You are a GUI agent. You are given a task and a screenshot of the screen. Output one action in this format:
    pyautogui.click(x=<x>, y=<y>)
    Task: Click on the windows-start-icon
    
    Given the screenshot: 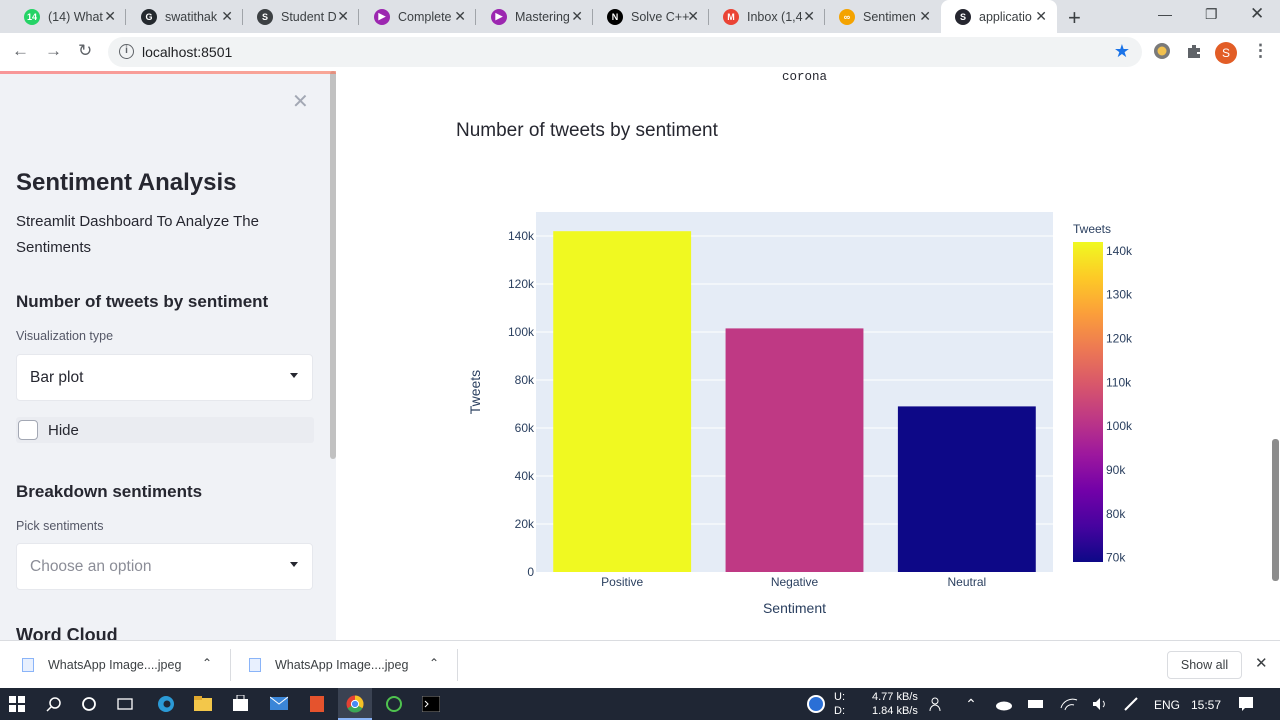 What is the action you would take?
    pyautogui.click(x=17, y=704)
    